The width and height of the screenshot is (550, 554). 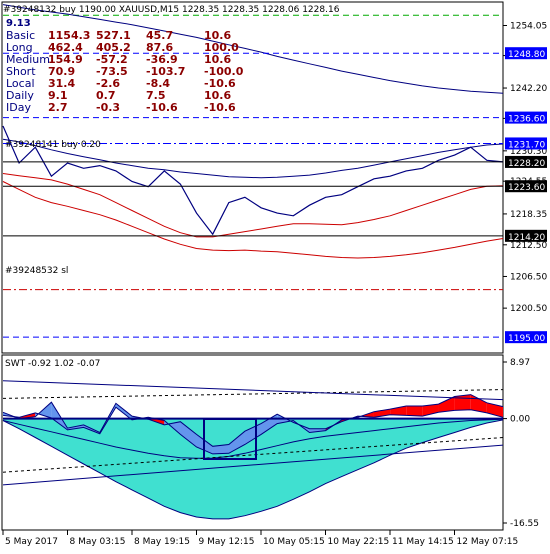 What do you see at coordinates (19, 47) in the screenshot?
I see `stats-row-label: Long` at bounding box center [19, 47].